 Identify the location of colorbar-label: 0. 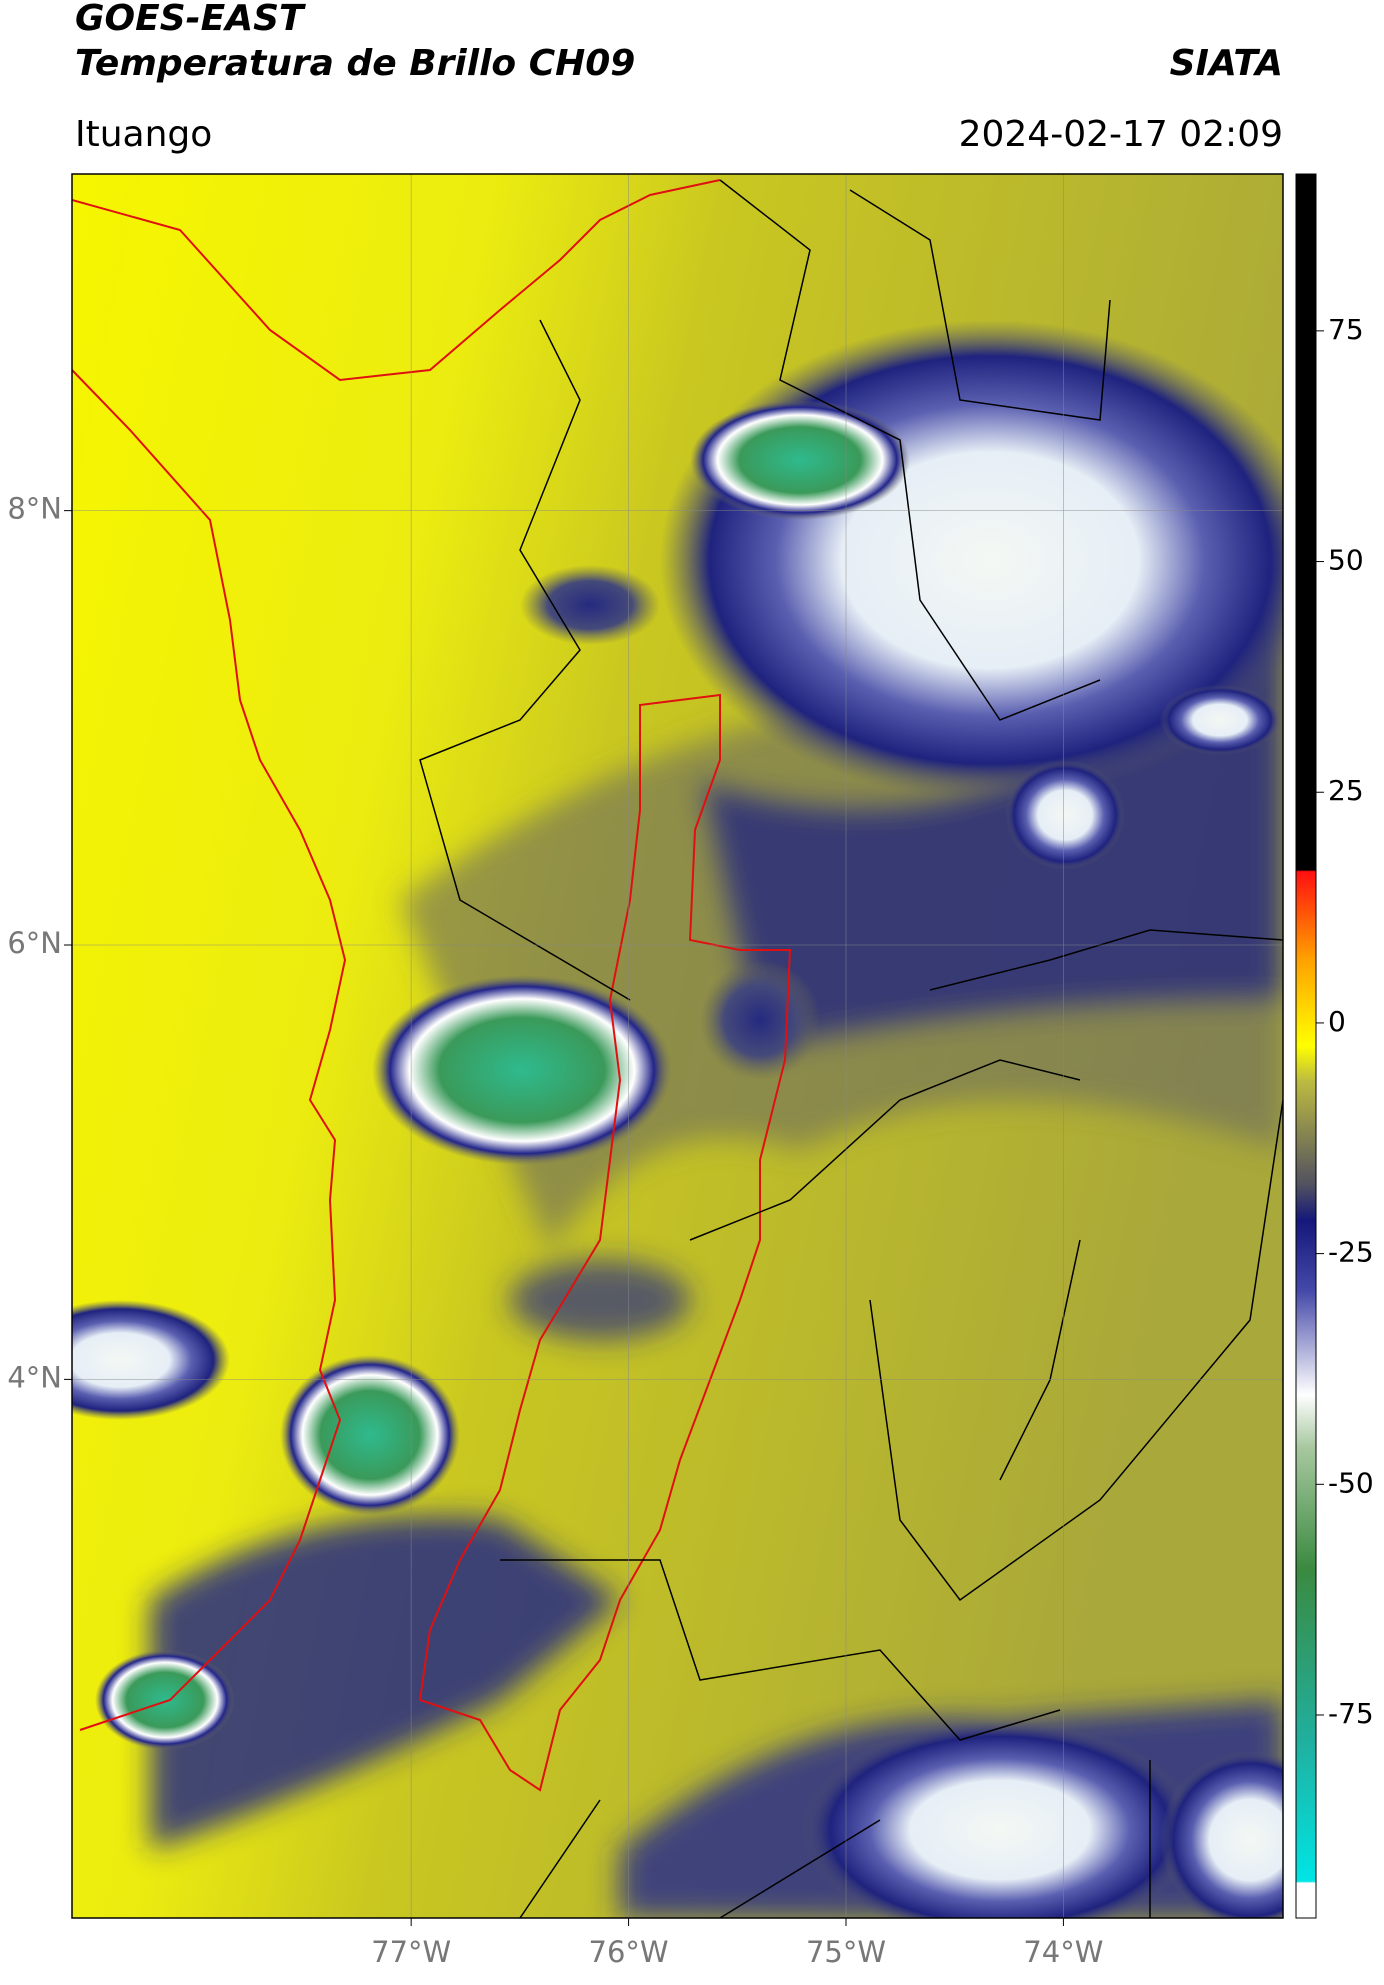
(1337, 1021).